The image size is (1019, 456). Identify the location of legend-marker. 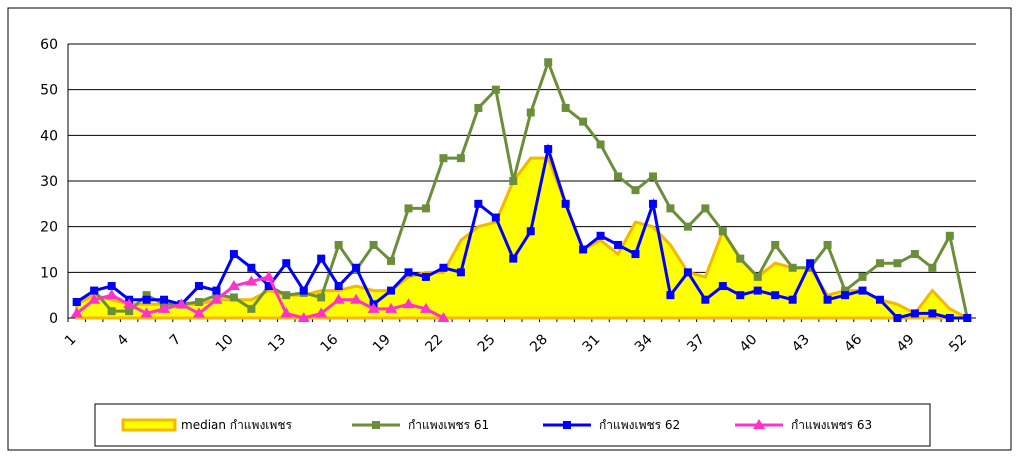
(759, 424).